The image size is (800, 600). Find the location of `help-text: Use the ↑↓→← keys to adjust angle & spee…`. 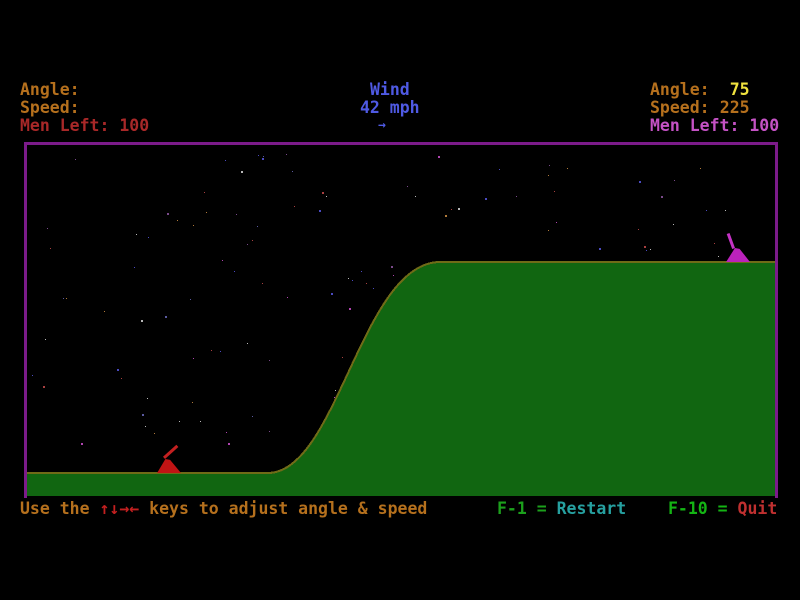

help-text: Use the ↑↓→← keys to adjust angle & spee… is located at coordinates (223, 509).